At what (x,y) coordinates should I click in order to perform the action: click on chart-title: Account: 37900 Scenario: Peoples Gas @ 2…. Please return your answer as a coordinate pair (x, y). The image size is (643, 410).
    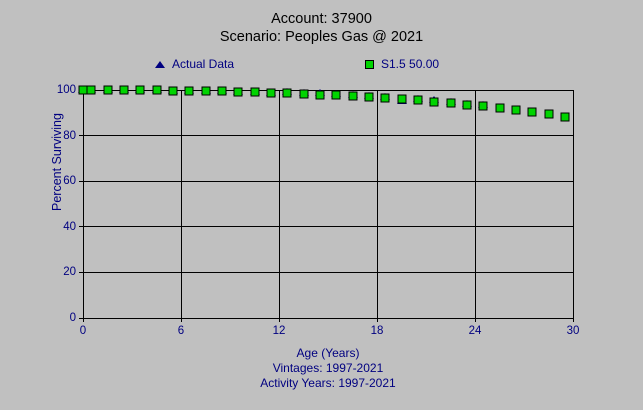
    Looking at the image, I should click on (321, 28).